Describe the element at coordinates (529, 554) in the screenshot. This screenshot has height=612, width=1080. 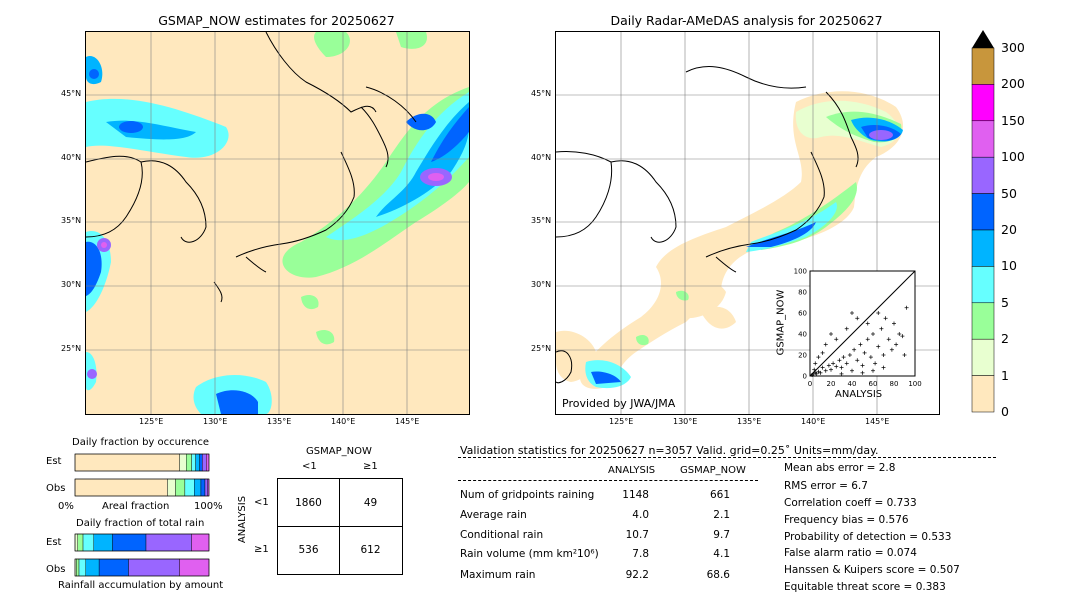
I see `stat-label-3: Rain volume (mm km²10⁶)` at that location.